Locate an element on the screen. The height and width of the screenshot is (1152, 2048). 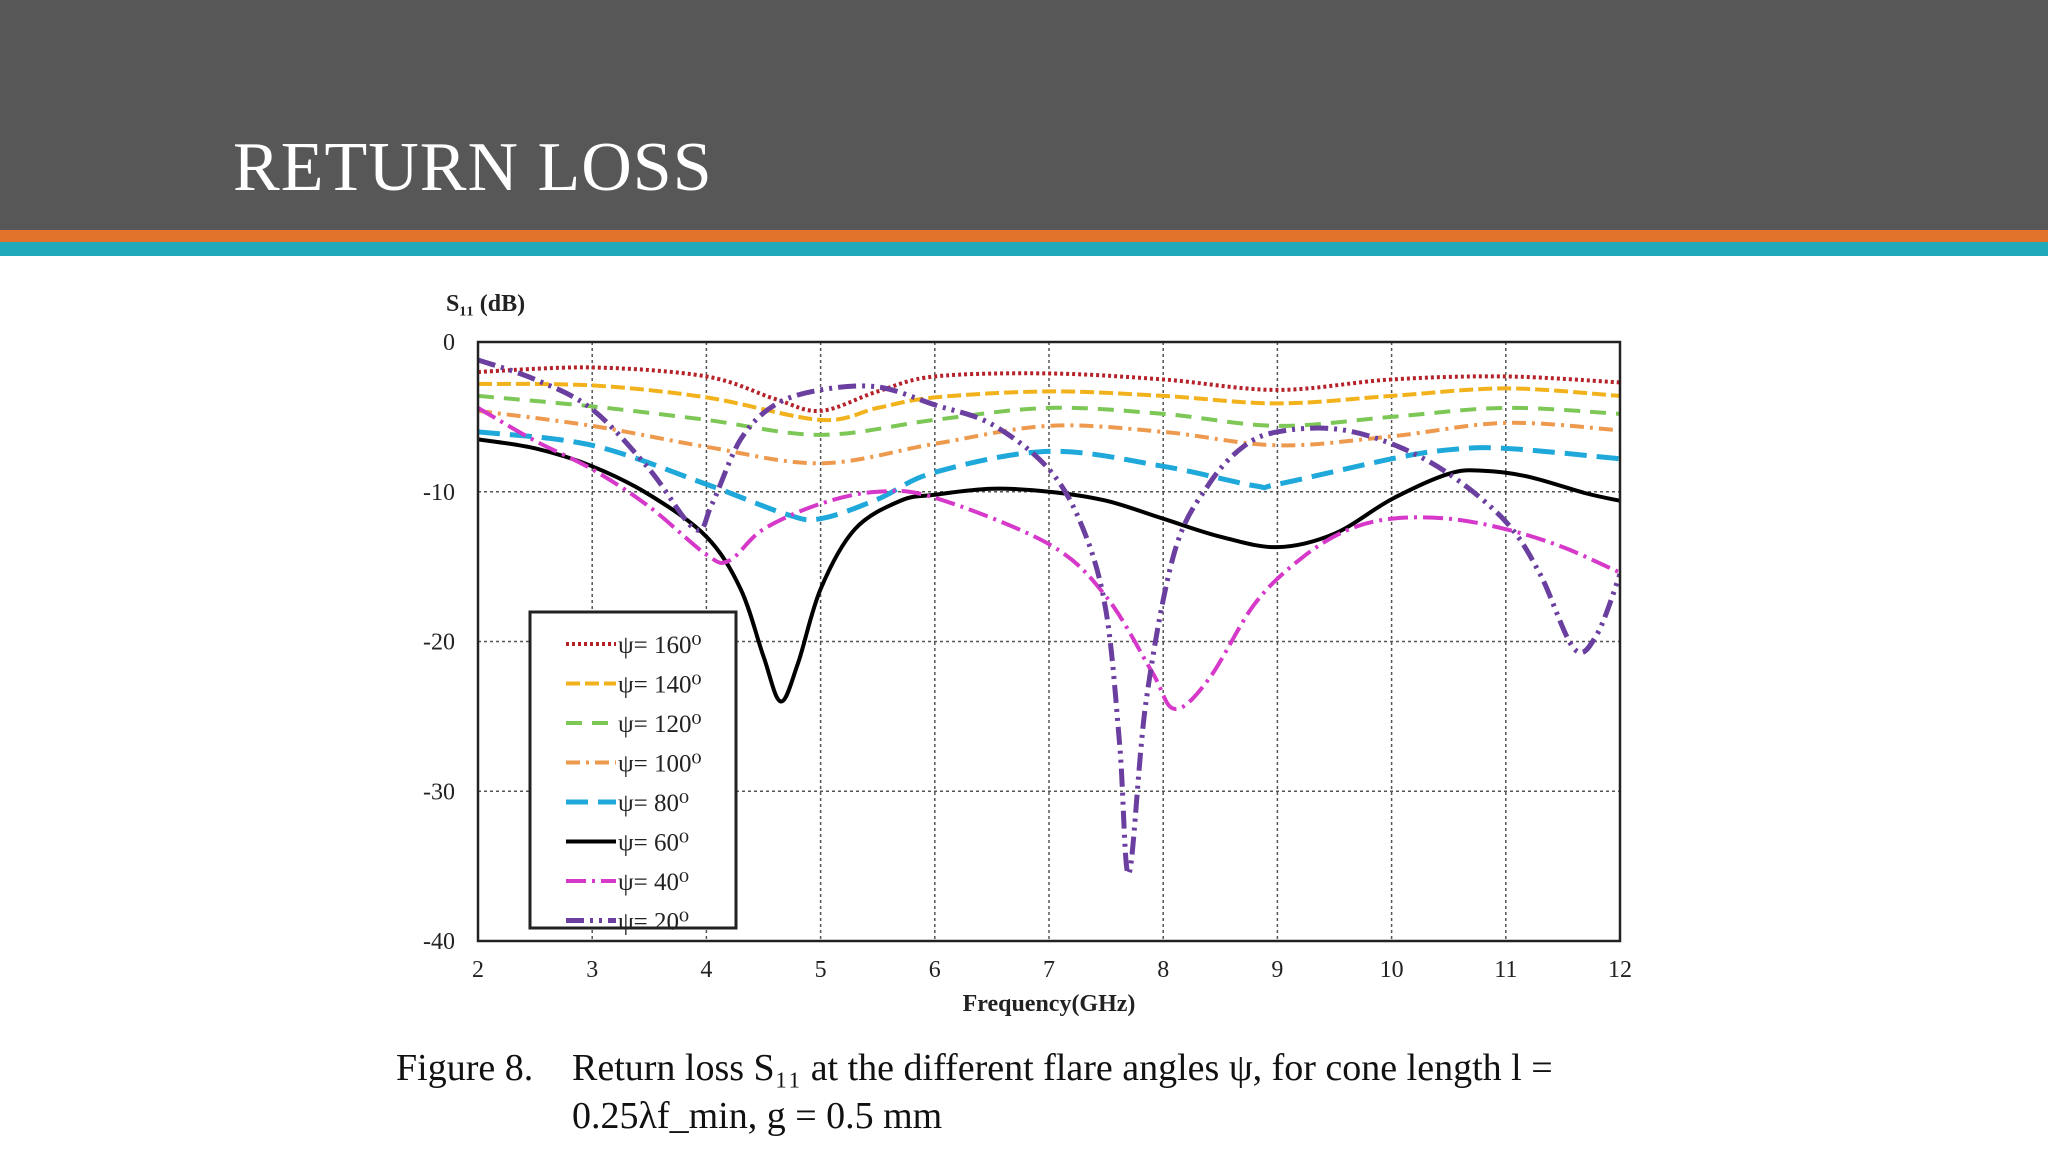
legend-label-3: ψ= 100⁰ is located at coordinates (660, 764).